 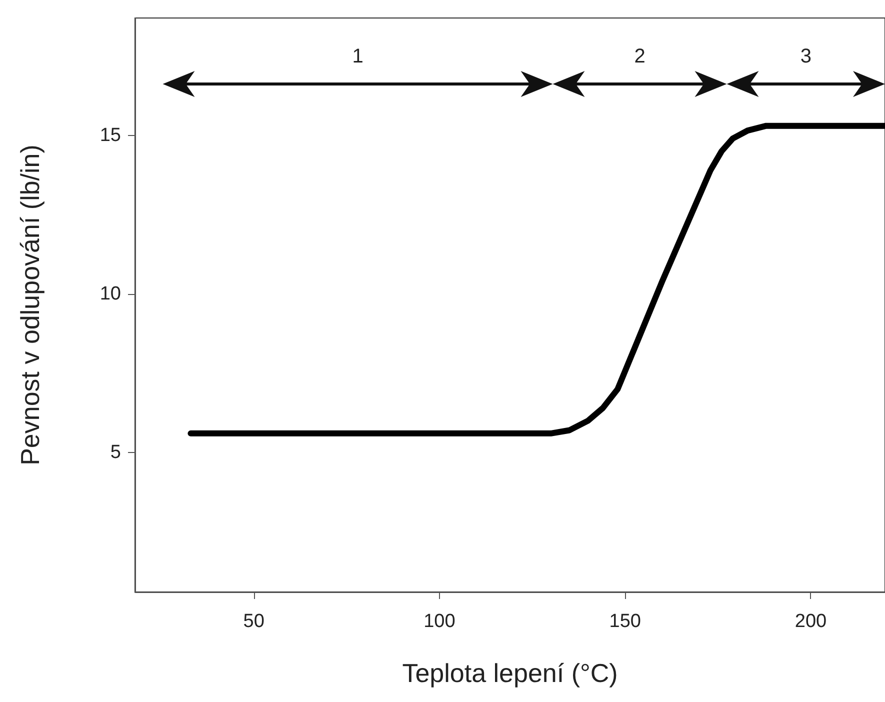 What do you see at coordinates (625, 621) in the screenshot?
I see `x-tick-label: 150` at bounding box center [625, 621].